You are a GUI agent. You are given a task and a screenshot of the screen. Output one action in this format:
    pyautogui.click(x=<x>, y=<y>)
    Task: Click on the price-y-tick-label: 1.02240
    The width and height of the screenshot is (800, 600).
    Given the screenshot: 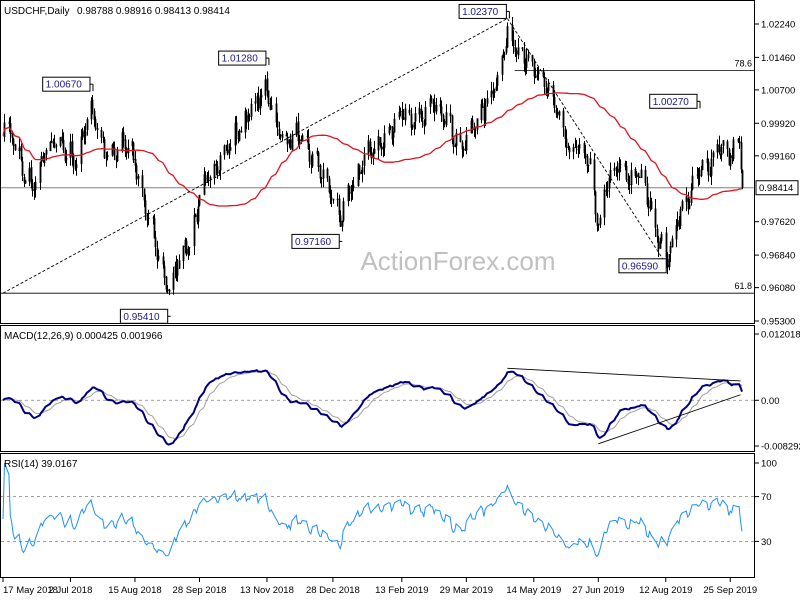 What is the action you would take?
    pyautogui.click(x=778, y=25)
    